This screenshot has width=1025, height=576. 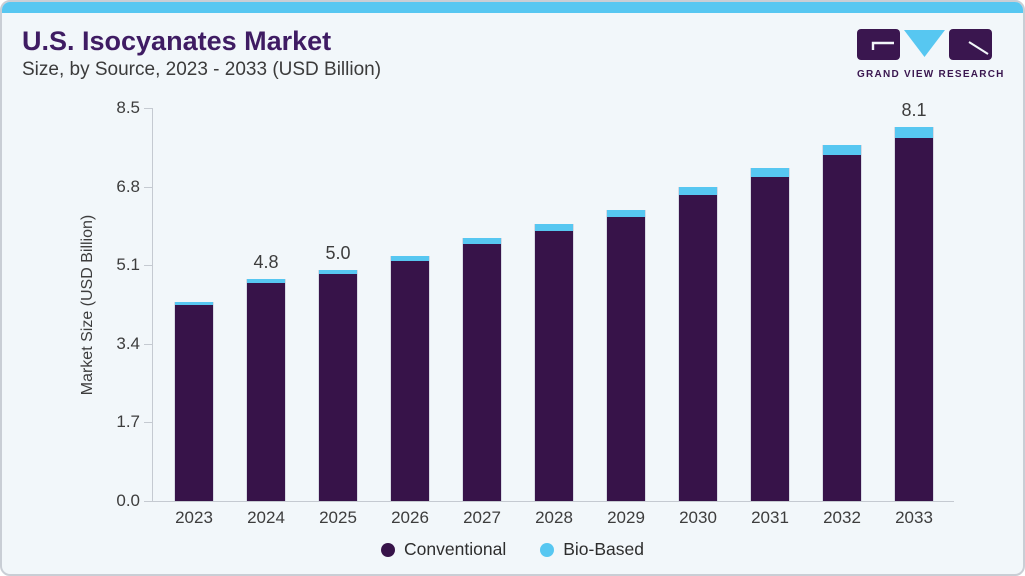 I want to click on y-tick-label: 1.7, so click(x=128, y=421).